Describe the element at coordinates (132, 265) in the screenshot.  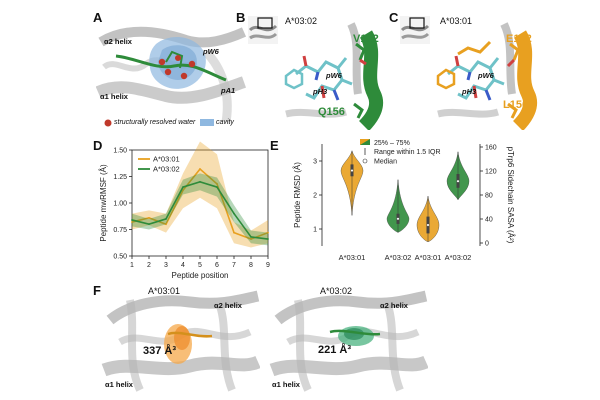
I see `x-tick-label: 1` at that location.